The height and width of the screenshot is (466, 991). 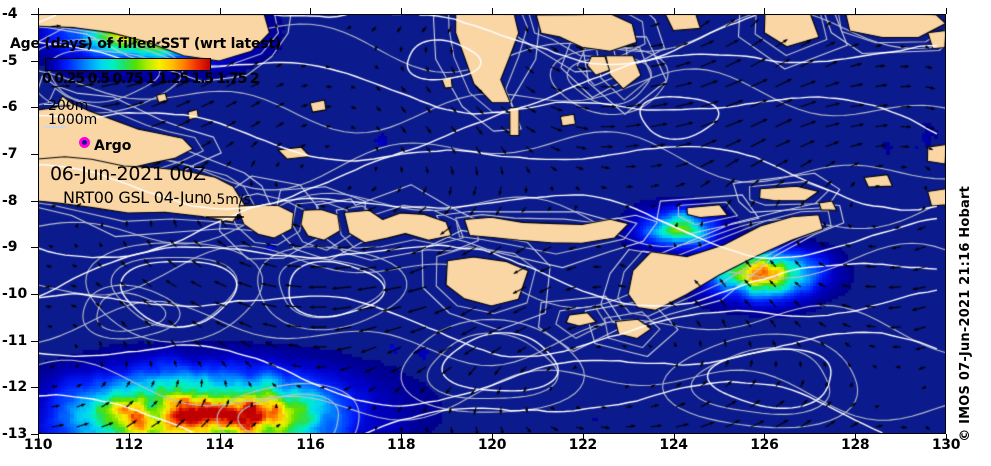 What do you see at coordinates (68, 106) in the screenshot?
I see `depth-200-label: 200m` at bounding box center [68, 106].